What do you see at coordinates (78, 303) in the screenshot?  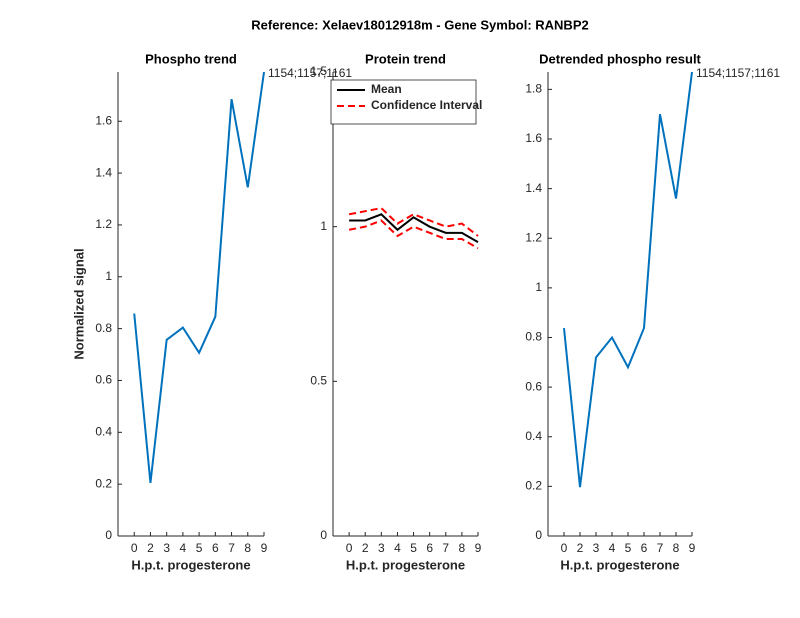 I see `y-axis-label: Normalized signal` at bounding box center [78, 303].